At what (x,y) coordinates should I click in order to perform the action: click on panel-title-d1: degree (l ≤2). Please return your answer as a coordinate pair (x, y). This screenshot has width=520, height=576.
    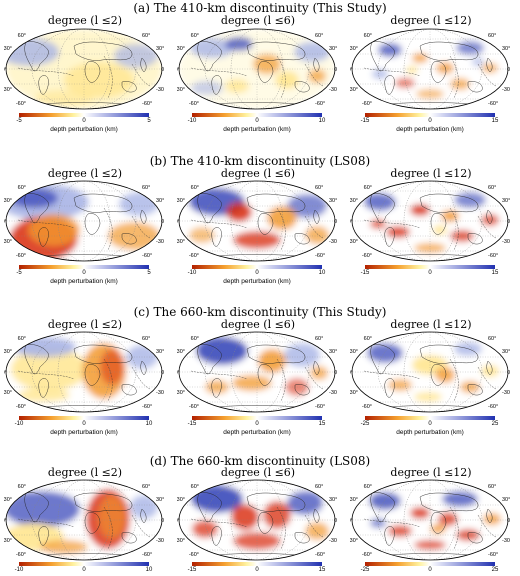
    Looking at the image, I should click on (85, 472).